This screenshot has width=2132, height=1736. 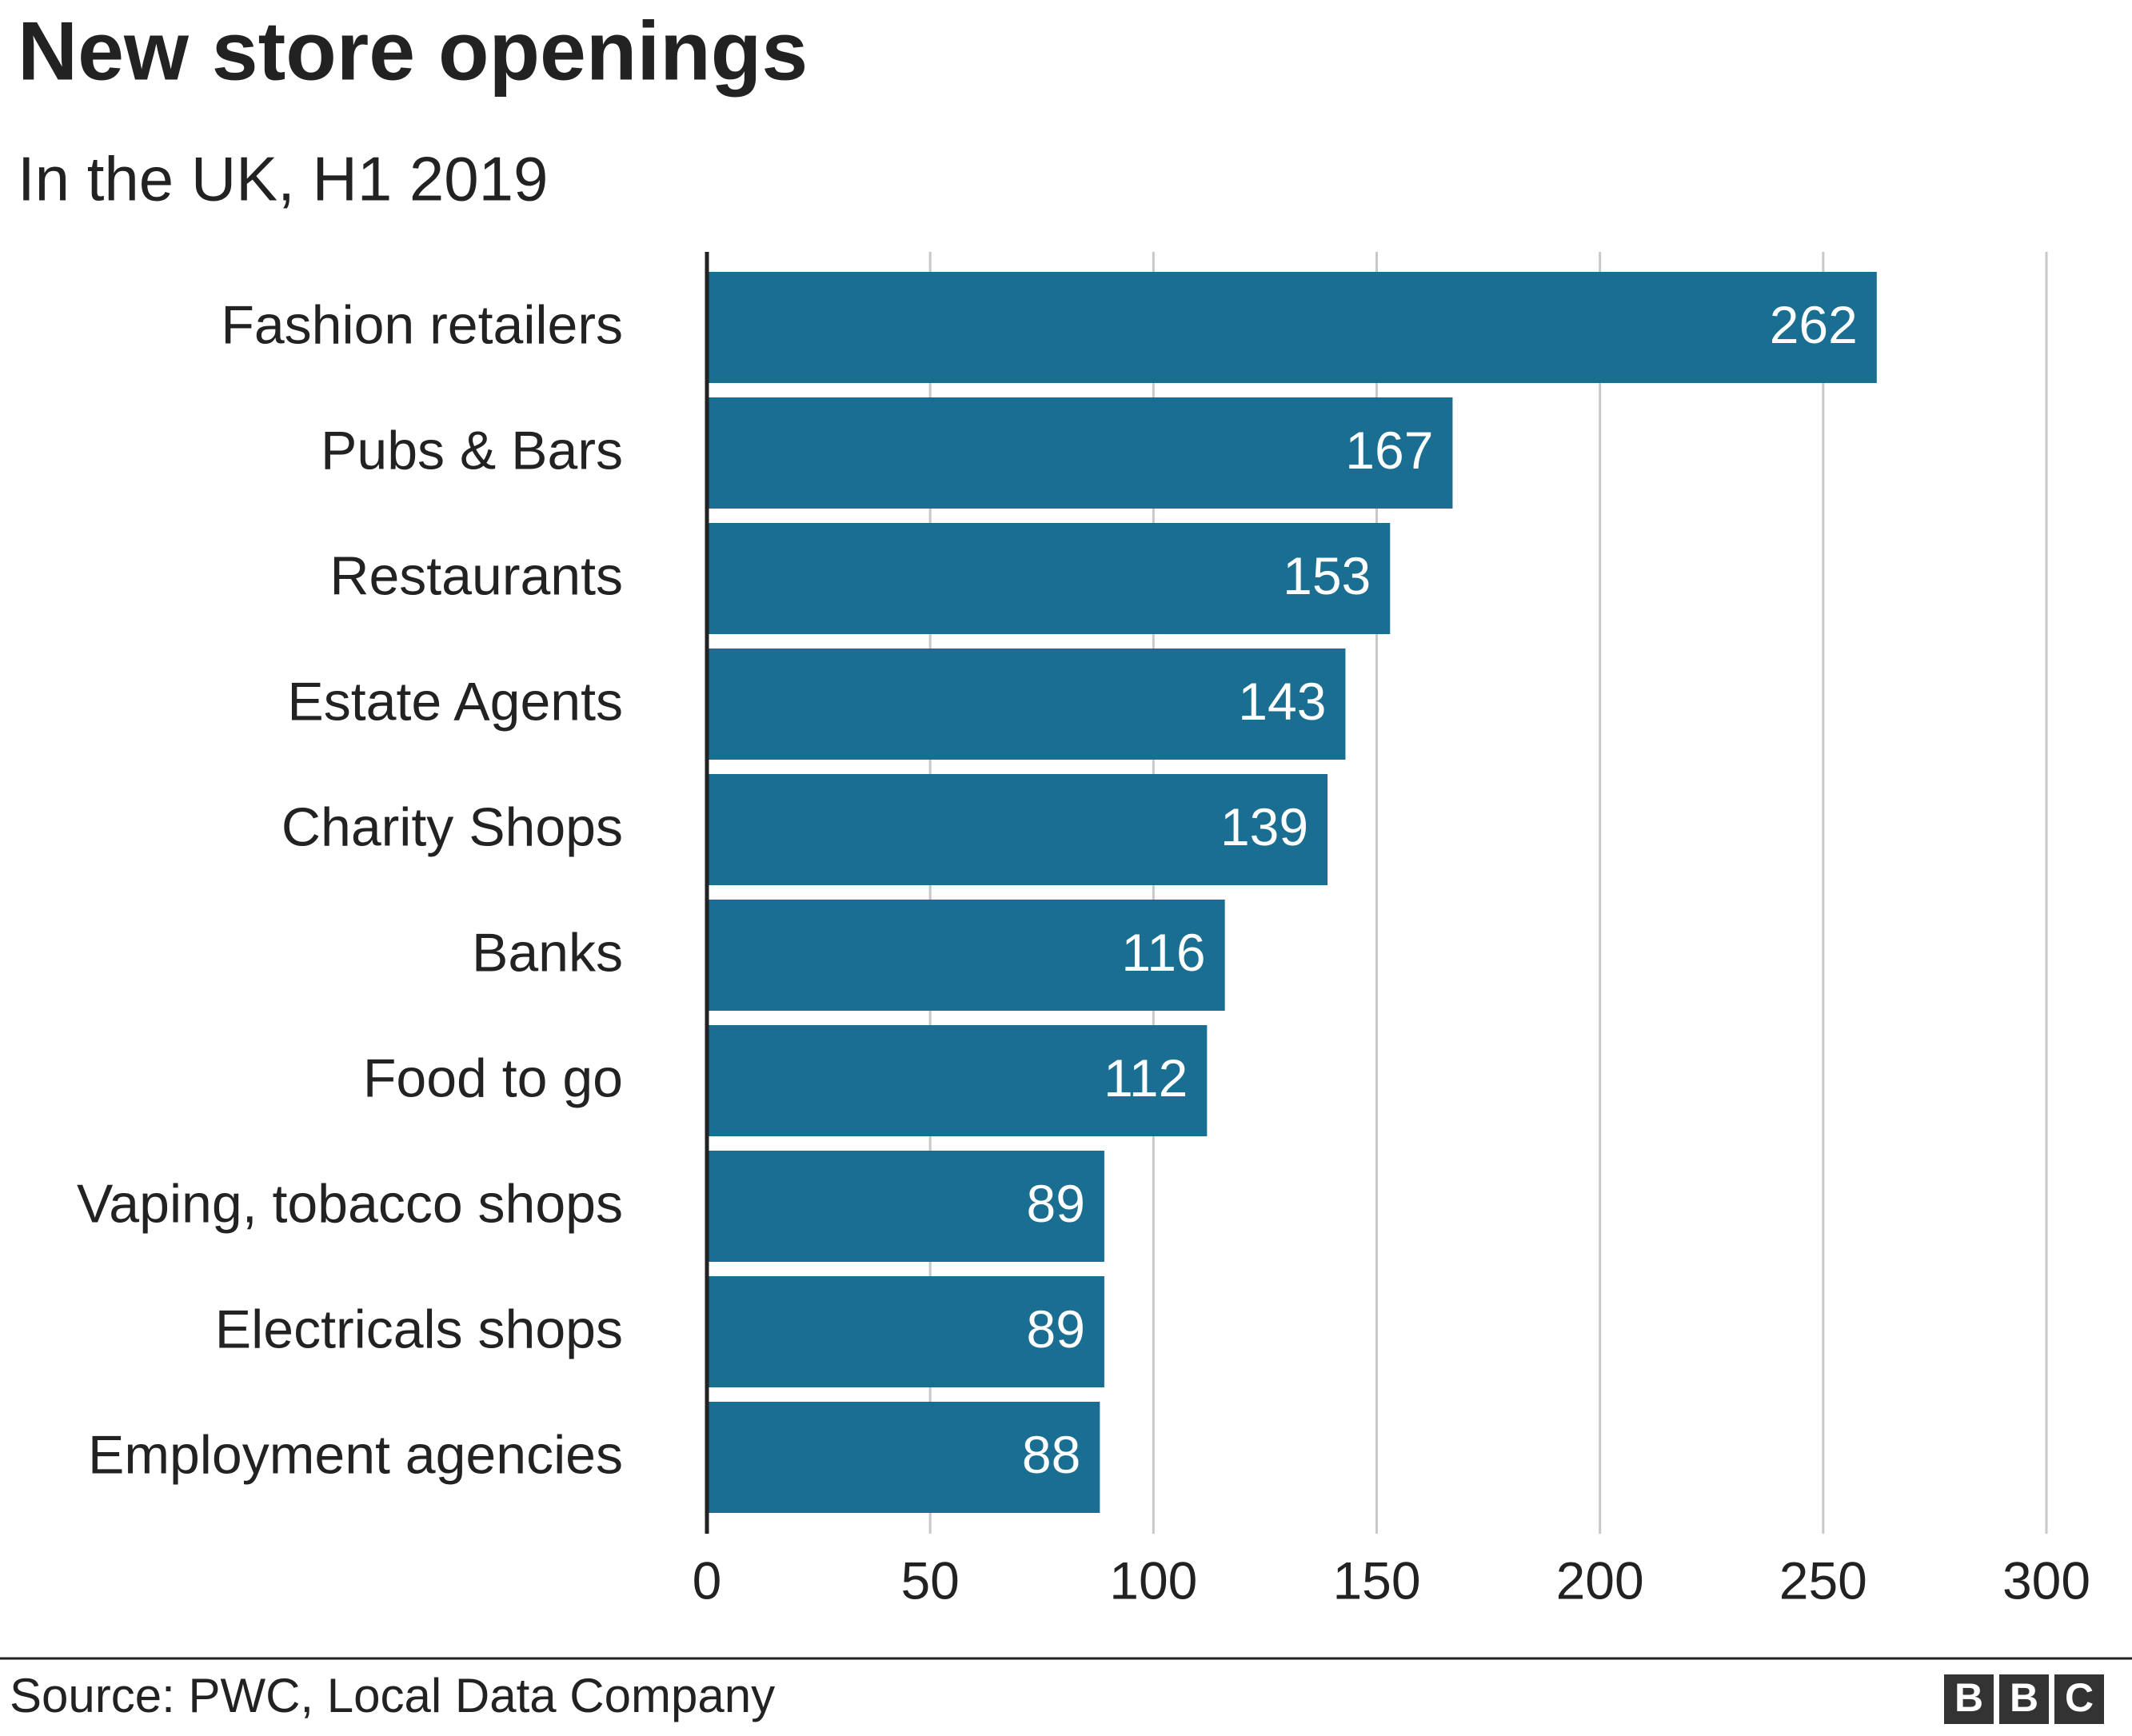 I want to click on y-tick-label: Employment agencies, so click(x=355, y=1454).